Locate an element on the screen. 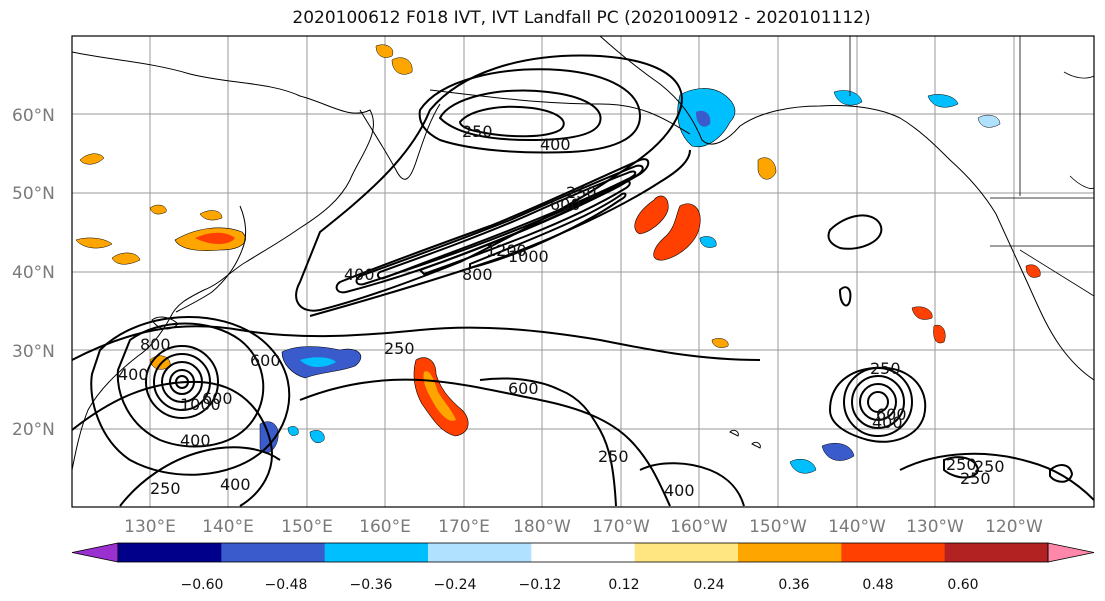 The height and width of the screenshot is (601, 1105). colorbar-tick-label: −0.12 is located at coordinates (540, 585).